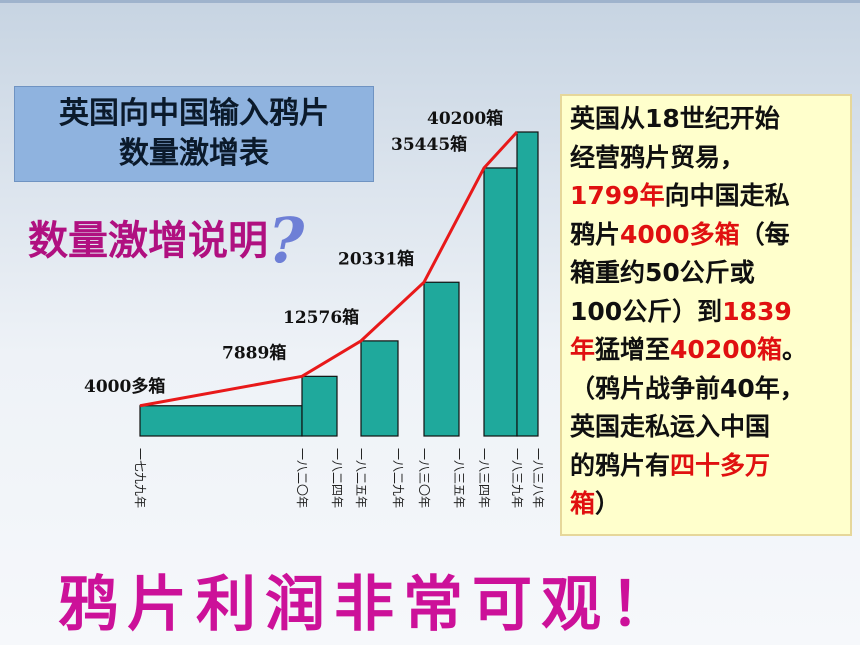  I want to click on year-tick-text: 一八三八年, so click(538, 478).